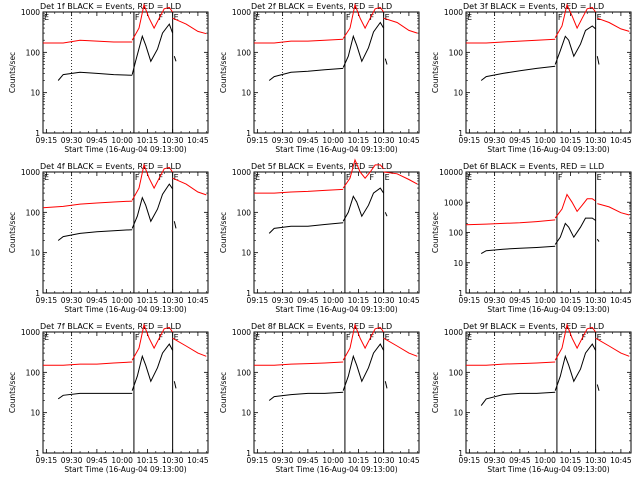 This screenshot has height=480, width=640. Describe the element at coordinates (451, 172) in the screenshot. I see `y-tick-label: 10000` at that location.